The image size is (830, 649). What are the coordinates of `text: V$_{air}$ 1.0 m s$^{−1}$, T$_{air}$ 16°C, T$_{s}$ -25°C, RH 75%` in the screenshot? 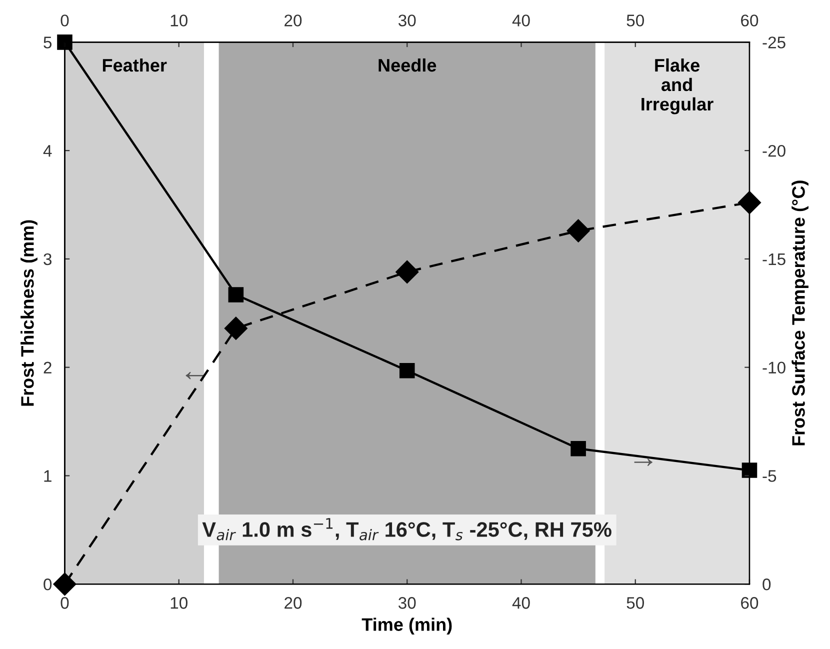 It's located at (407, 529).